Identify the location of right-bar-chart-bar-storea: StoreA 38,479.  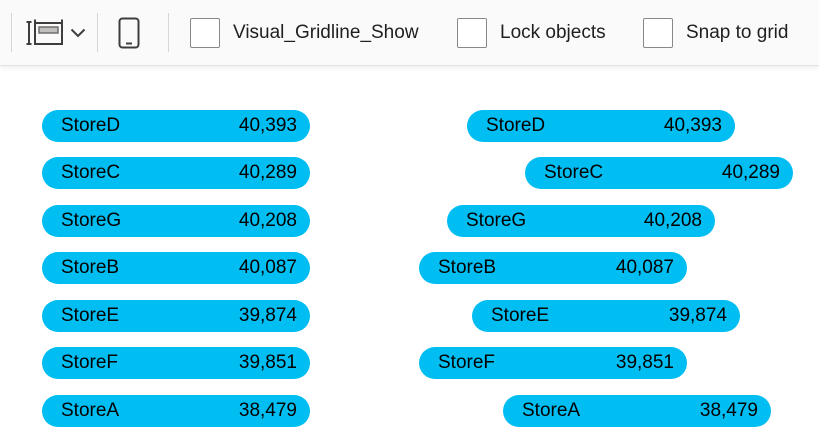
(637, 410).